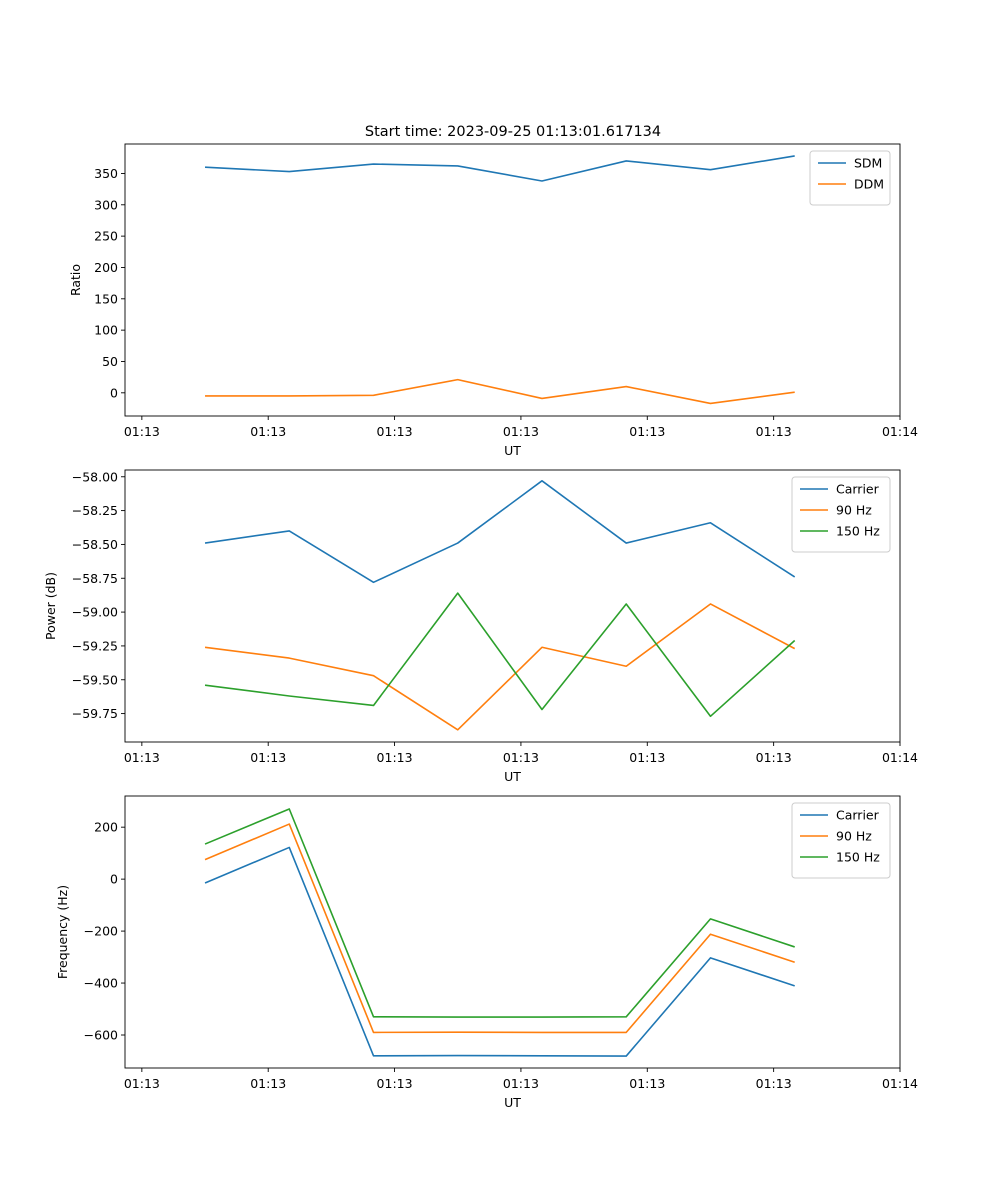  I want to click on y-tick-label: 250, so click(106, 236).